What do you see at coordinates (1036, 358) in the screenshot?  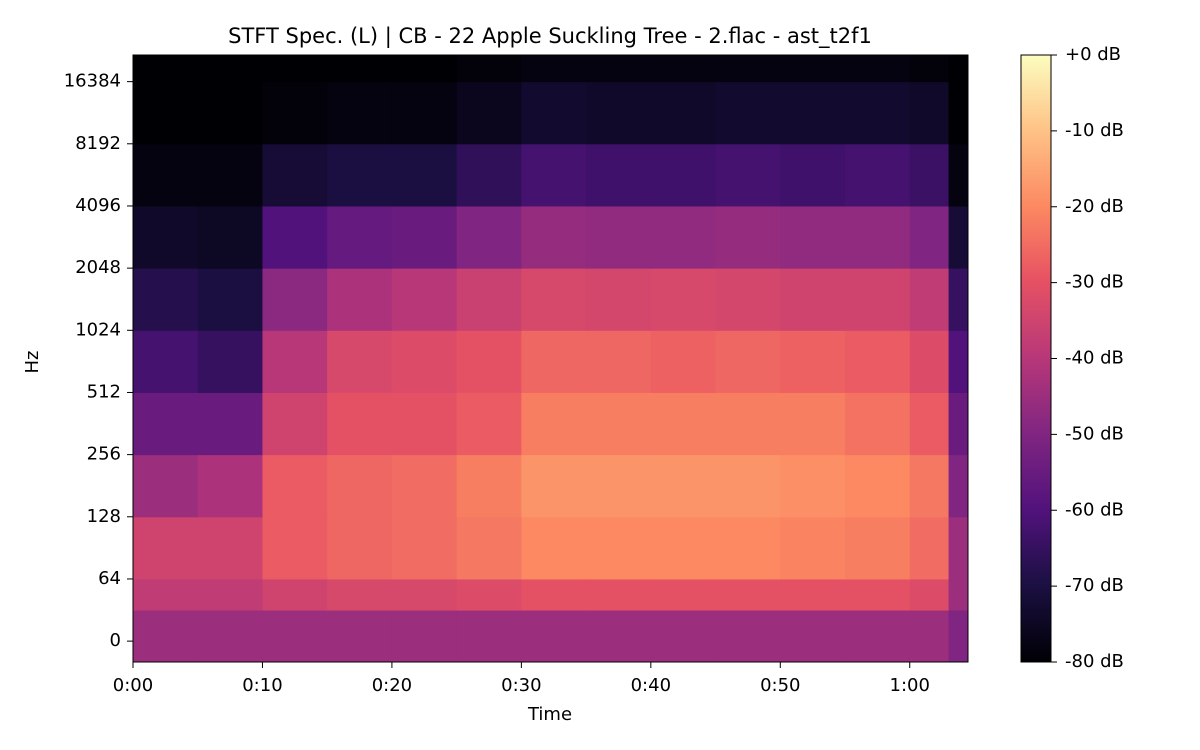 I see `colorbar` at bounding box center [1036, 358].